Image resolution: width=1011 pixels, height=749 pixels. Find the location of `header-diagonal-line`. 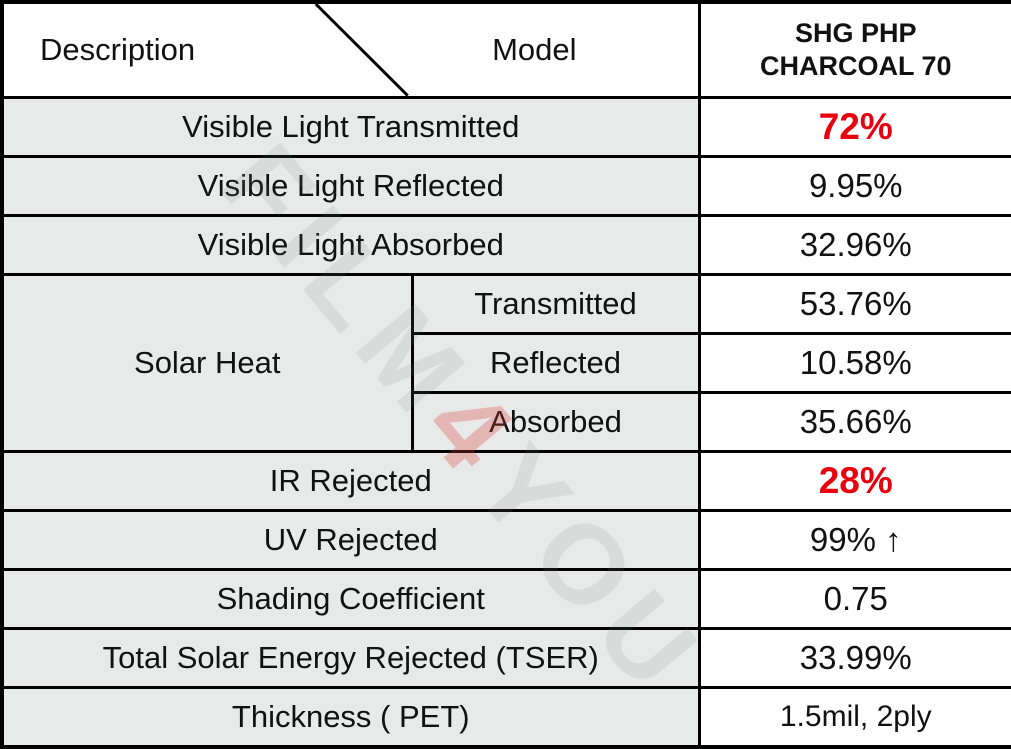

header-diagonal-line is located at coordinates (361, 50).